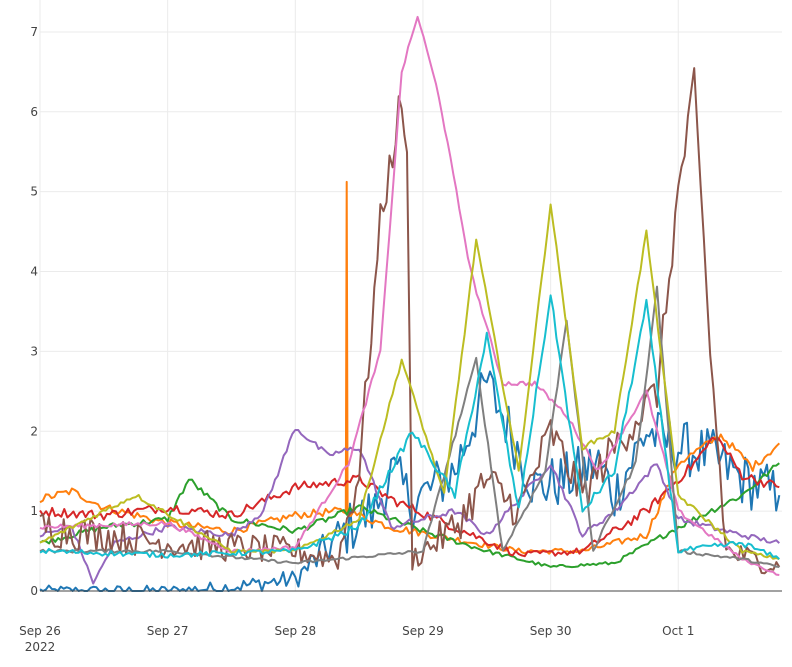 This screenshot has height=667, width=792. I want to click on y-tick-label: 6, so click(34, 112).